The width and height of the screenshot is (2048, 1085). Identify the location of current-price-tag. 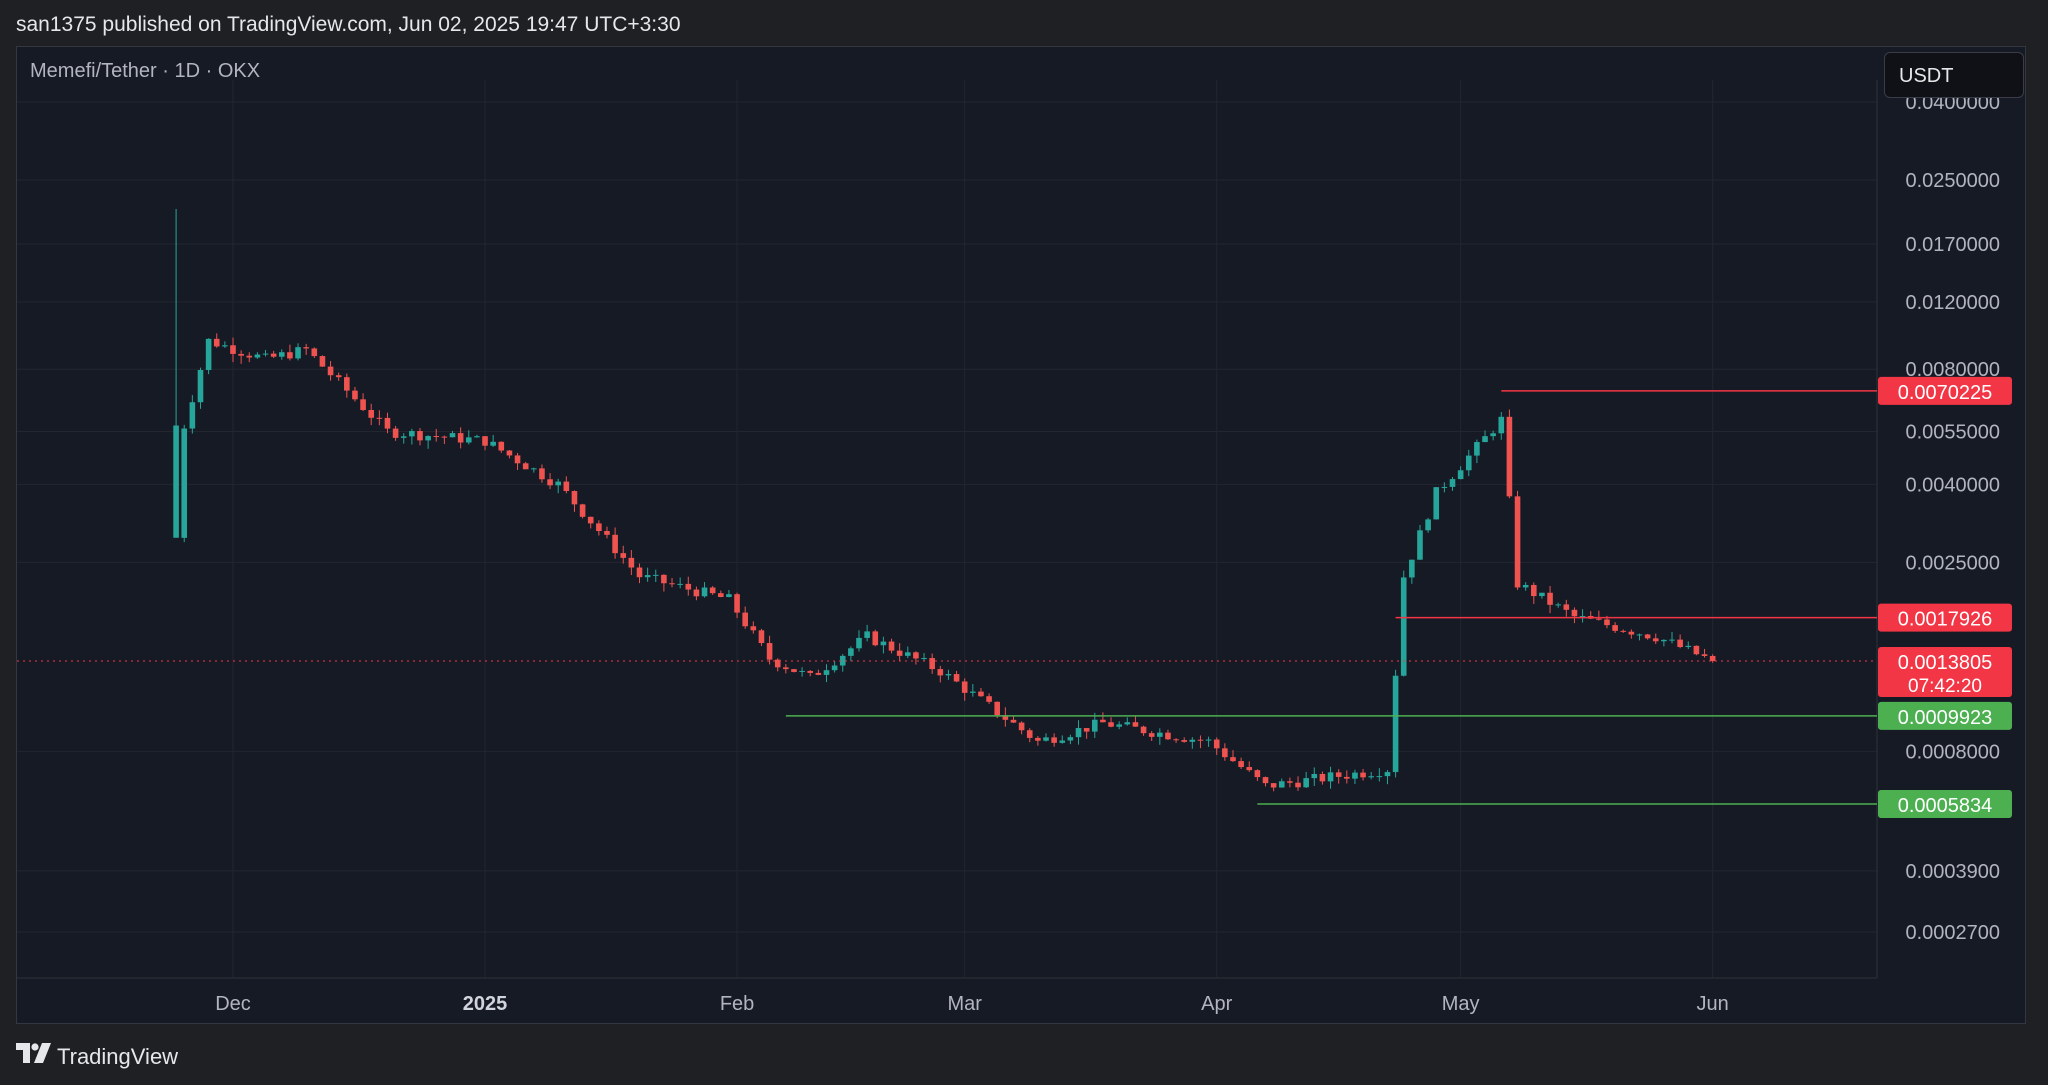
(1945, 672).